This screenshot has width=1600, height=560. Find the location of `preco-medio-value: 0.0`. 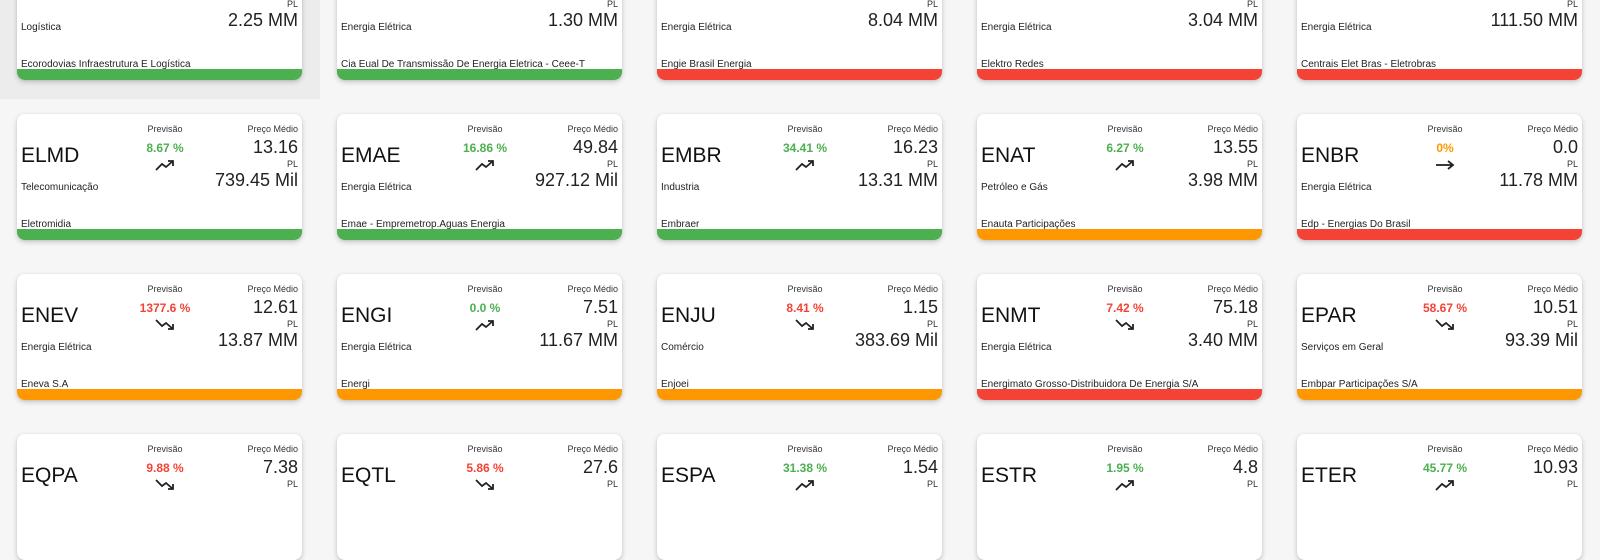

preco-medio-value: 0.0 is located at coordinates (1565, 147).